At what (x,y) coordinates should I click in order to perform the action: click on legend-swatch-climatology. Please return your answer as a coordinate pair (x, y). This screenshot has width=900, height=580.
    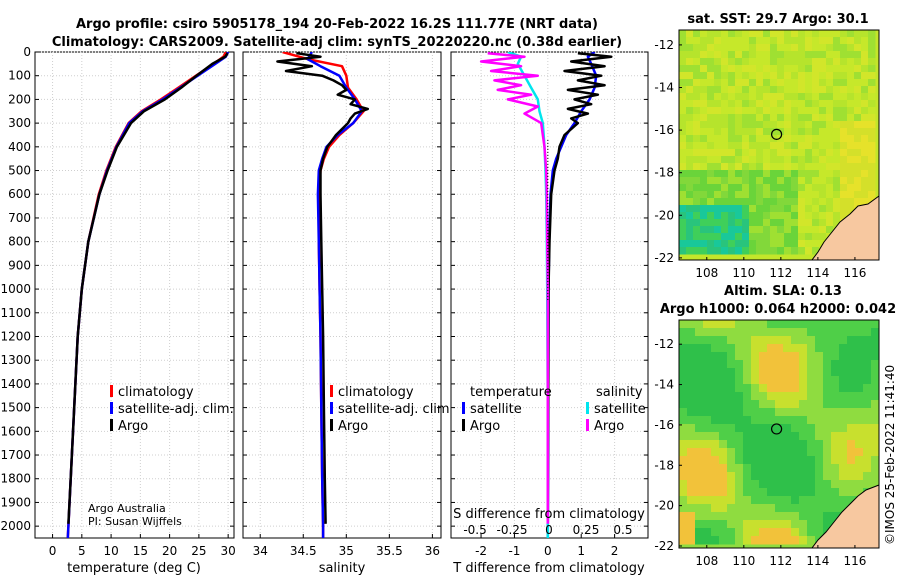
    Looking at the image, I should click on (111, 391).